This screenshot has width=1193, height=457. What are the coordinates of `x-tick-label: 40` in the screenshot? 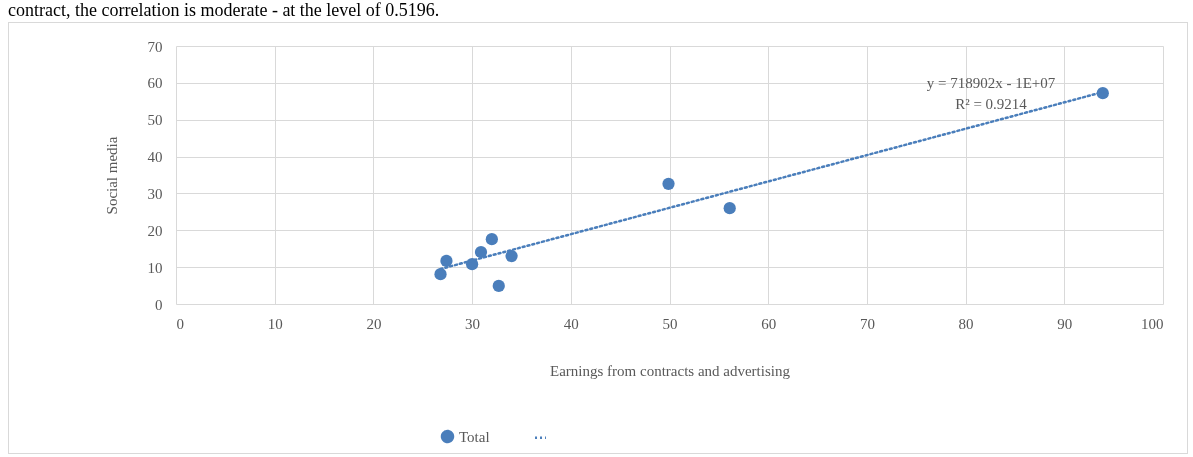 It's located at (571, 323).